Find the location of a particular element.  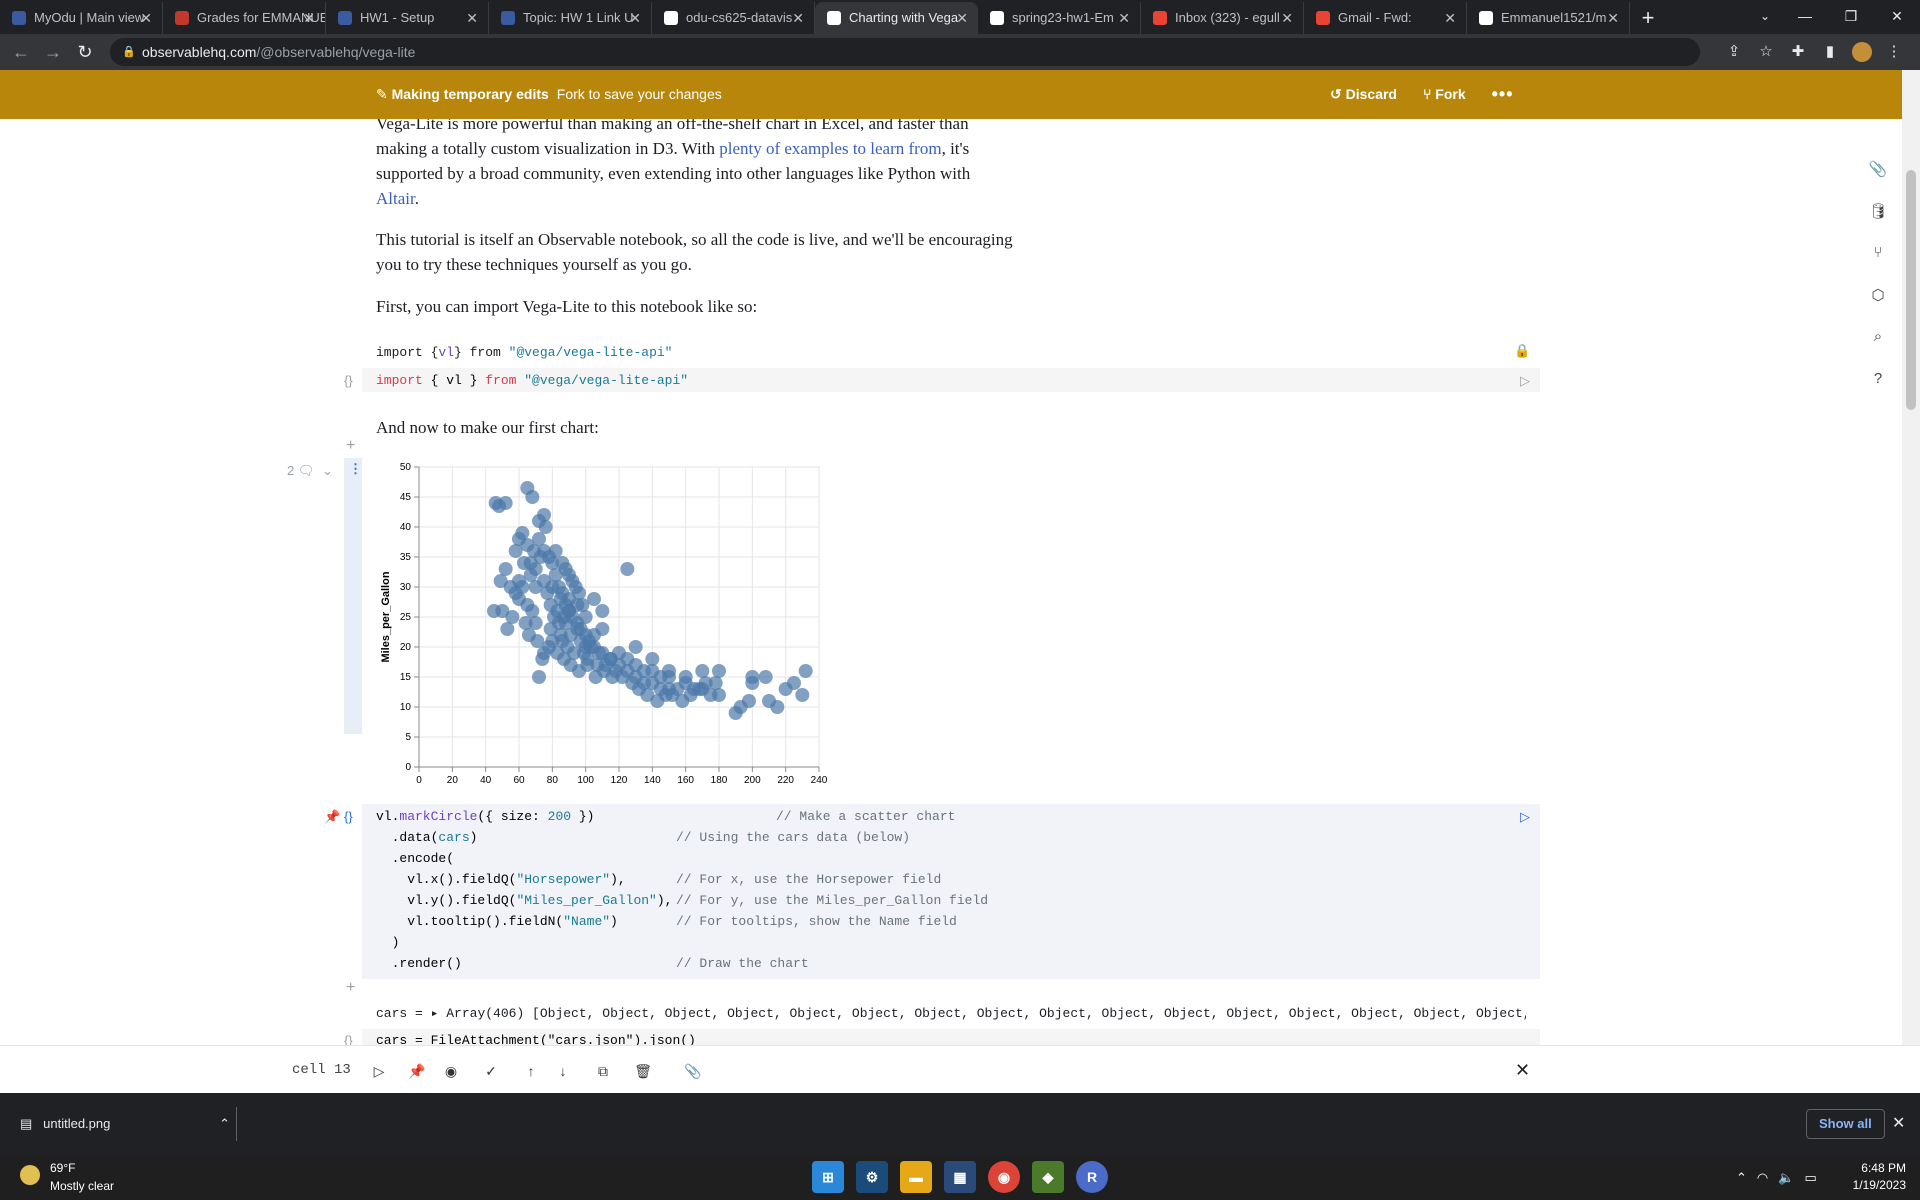

lock-cell-icon: 🔒 is located at coordinates (1522, 350).